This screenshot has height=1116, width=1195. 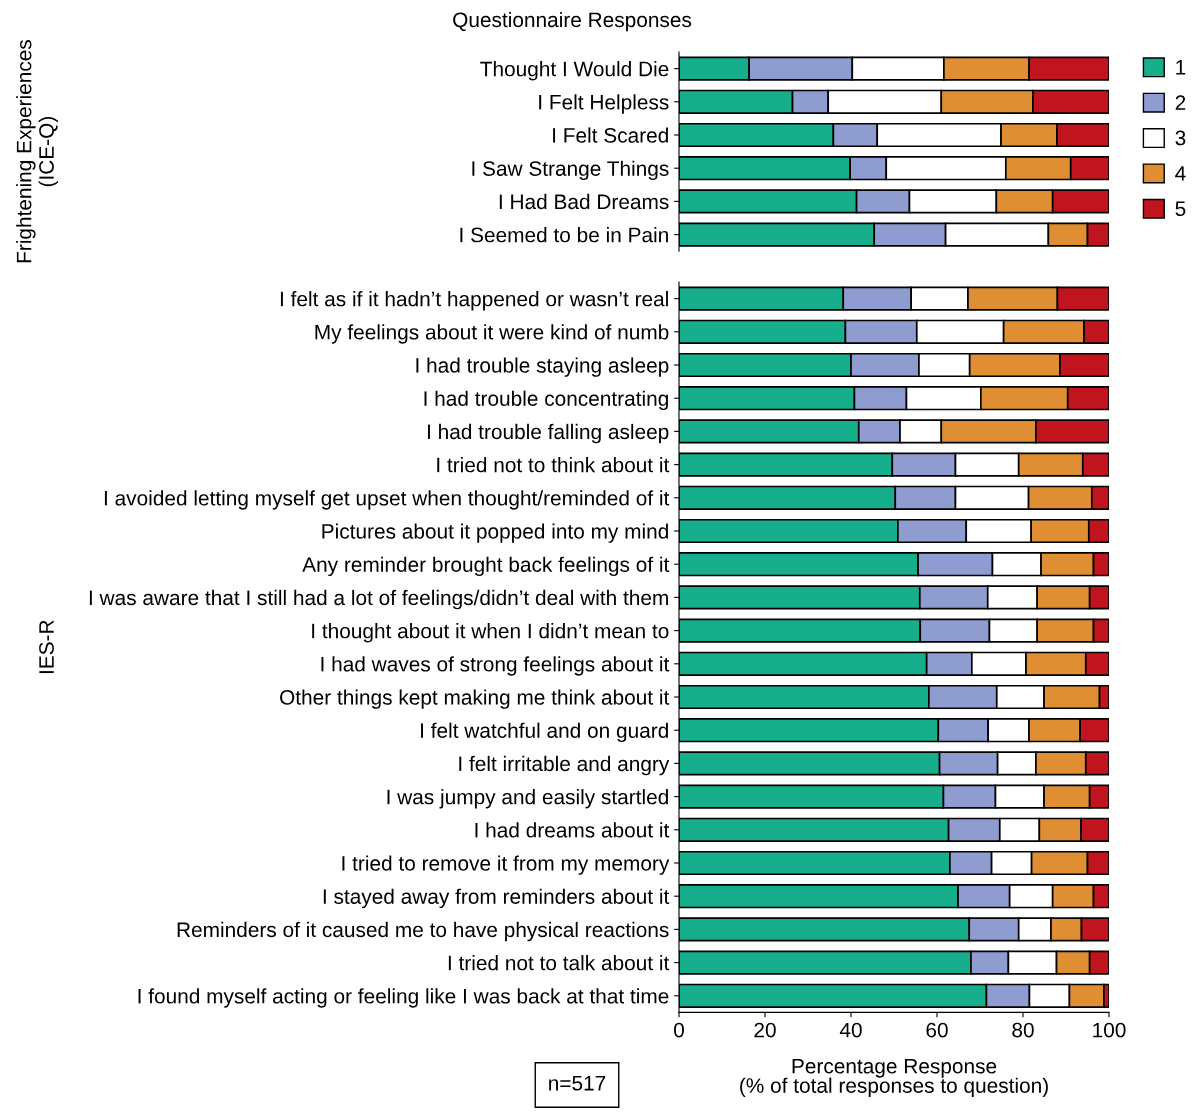 I want to click on y-tick-label: I was jumpy and easily startled, so click(x=527, y=799).